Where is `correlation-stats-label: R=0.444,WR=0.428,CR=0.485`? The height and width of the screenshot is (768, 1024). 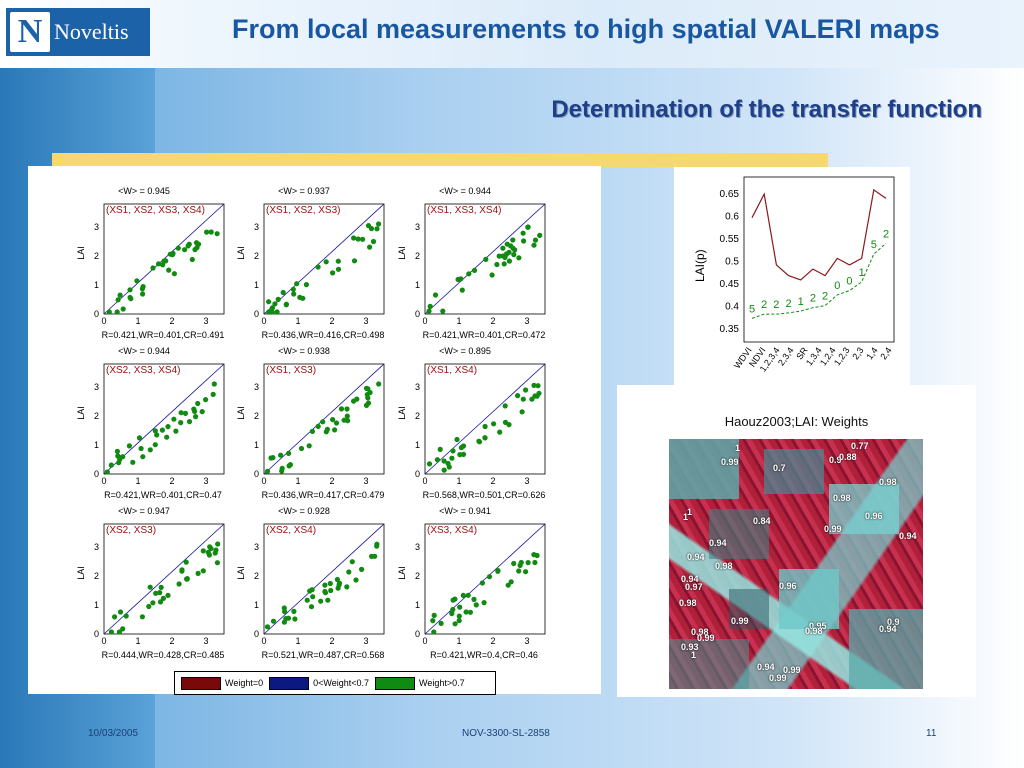 correlation-stats-label: R=0.444,WR=0.428,CR=0.485 is located at coordinates (163, 655).